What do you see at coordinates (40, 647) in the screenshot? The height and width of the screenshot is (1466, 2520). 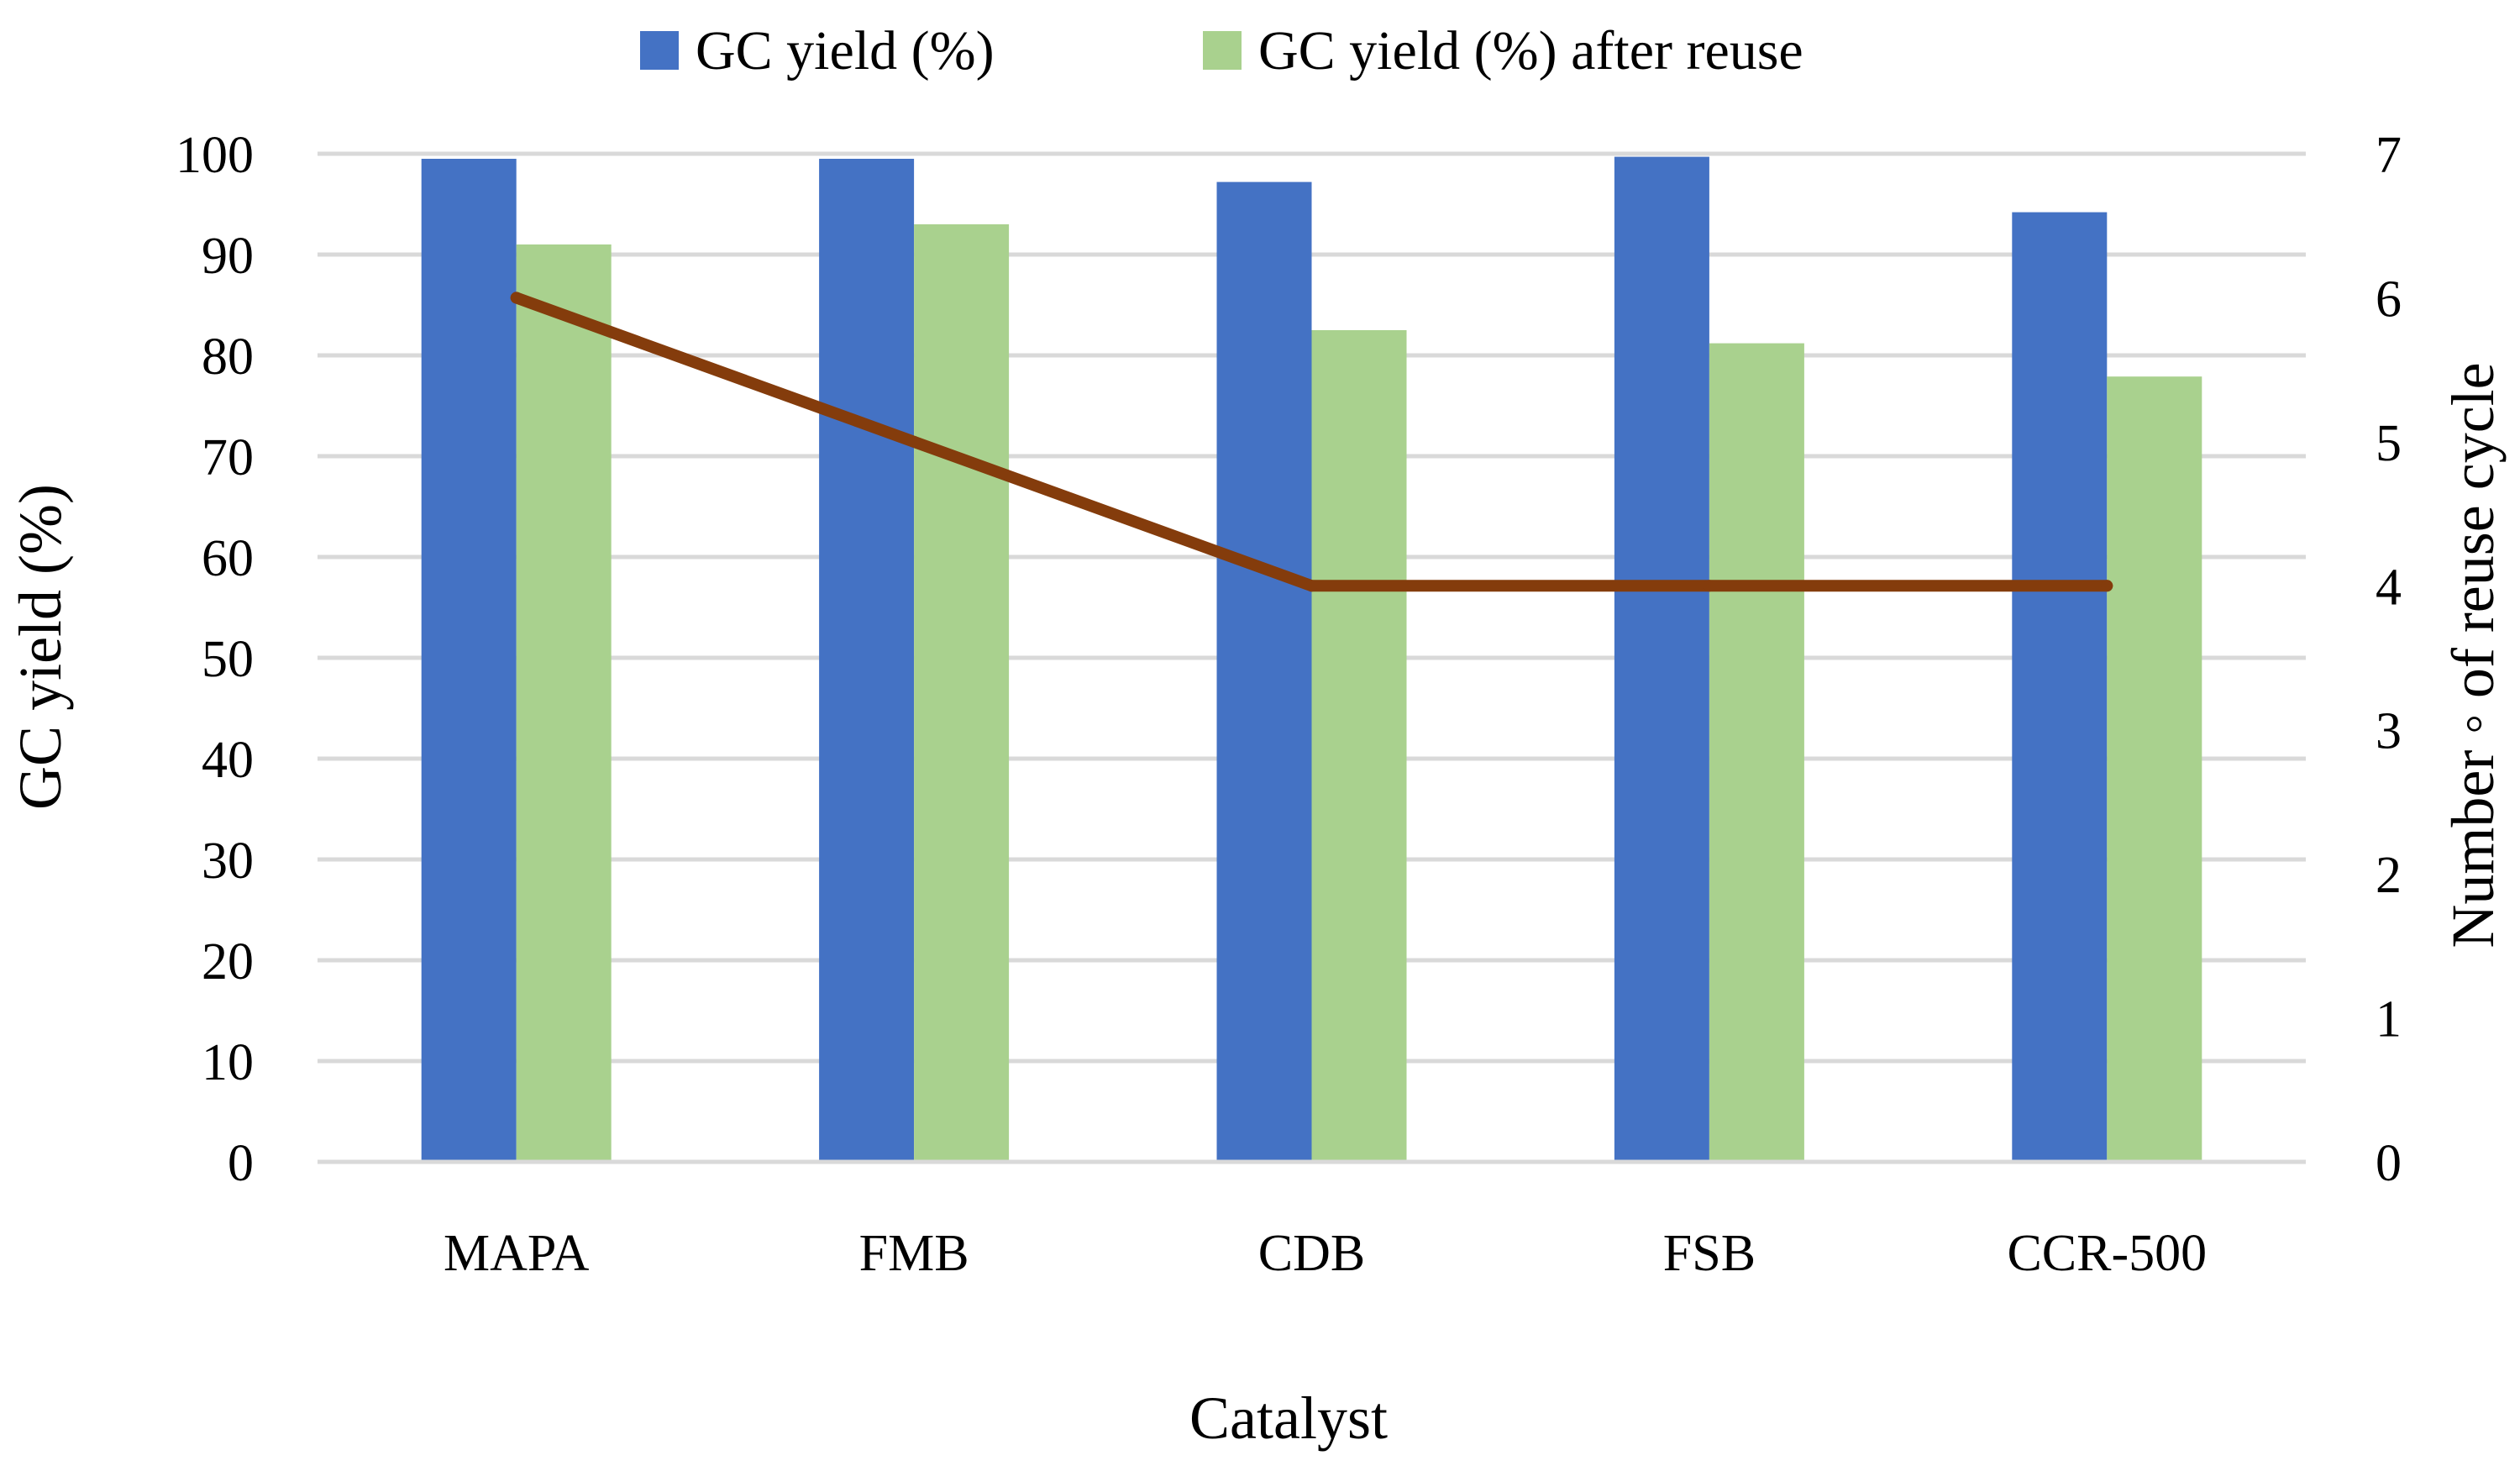 I see `y-axis-title: GC yield (%)` at bounding box center [40, 647].